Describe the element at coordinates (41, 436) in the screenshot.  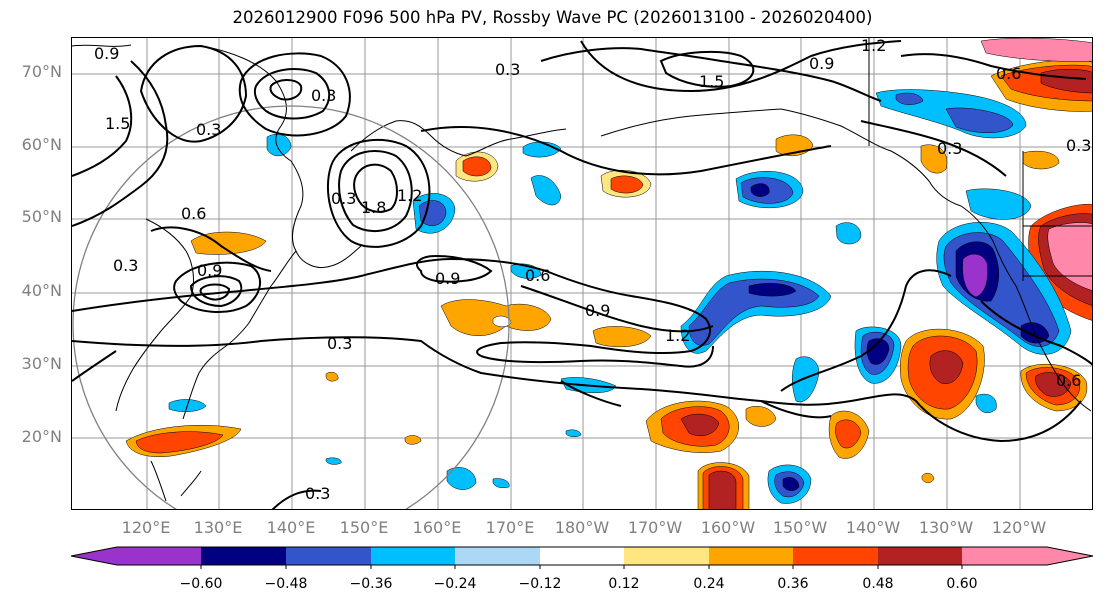
I see `lat-label-20n: 20°N` at that location.